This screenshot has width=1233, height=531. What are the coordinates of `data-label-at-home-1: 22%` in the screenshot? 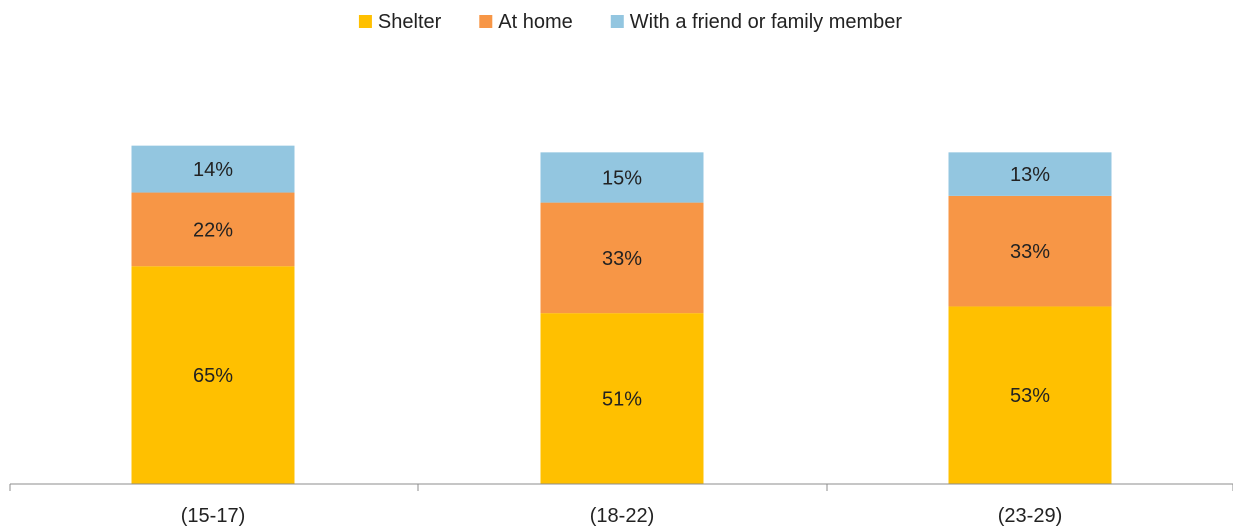 It's located at (213, 230).